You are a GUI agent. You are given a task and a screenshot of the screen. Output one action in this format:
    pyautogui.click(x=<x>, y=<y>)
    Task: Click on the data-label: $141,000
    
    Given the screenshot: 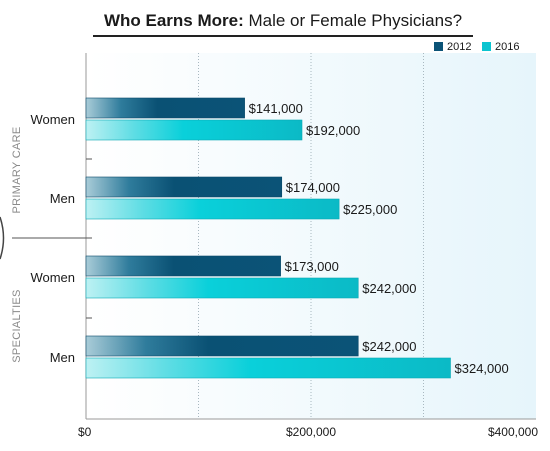 What is the action you would take?
    pyautogui.click(x=276, y=108)
    